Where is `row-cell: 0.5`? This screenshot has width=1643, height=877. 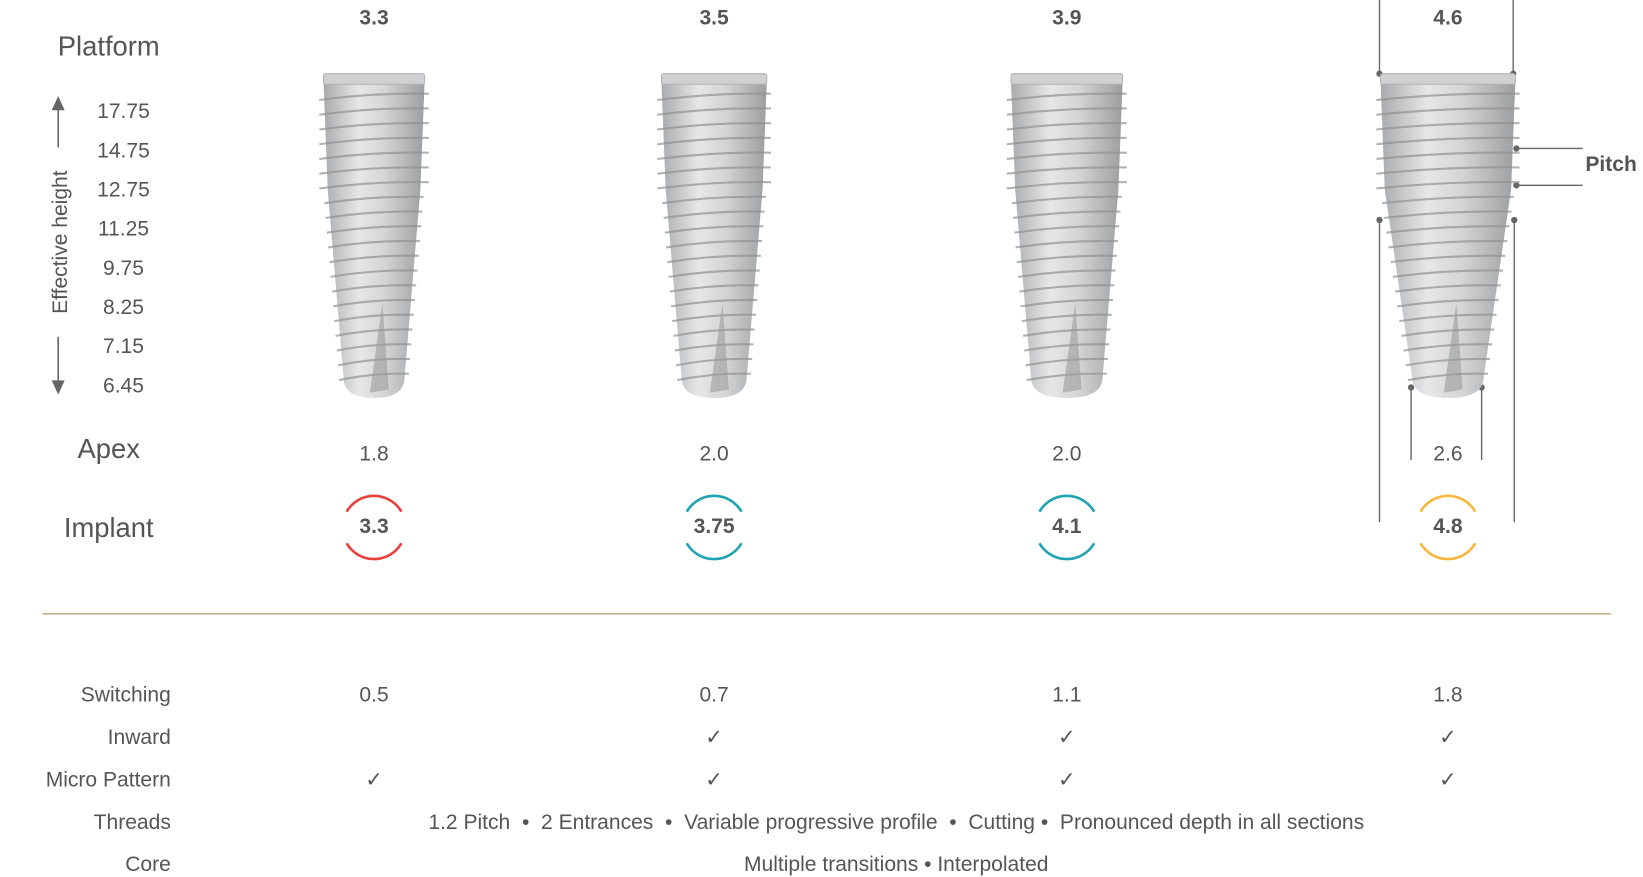
row-cell: 0.5 is located at coordinates (373, 694).